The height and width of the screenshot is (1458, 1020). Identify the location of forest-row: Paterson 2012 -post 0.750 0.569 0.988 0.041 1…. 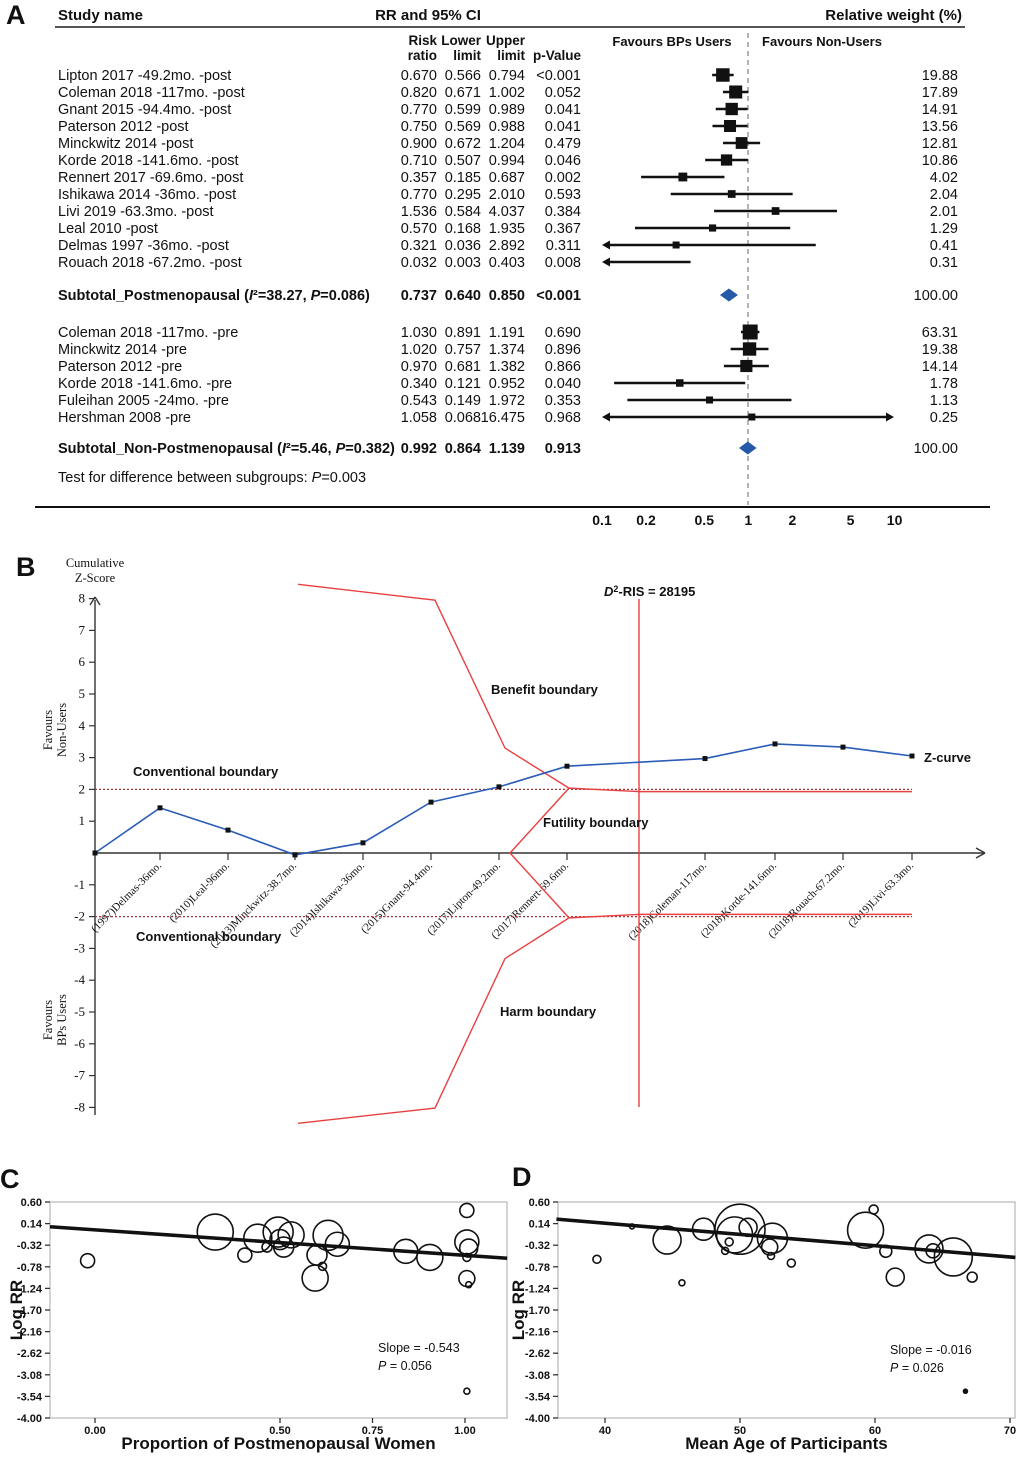
(508, 127).